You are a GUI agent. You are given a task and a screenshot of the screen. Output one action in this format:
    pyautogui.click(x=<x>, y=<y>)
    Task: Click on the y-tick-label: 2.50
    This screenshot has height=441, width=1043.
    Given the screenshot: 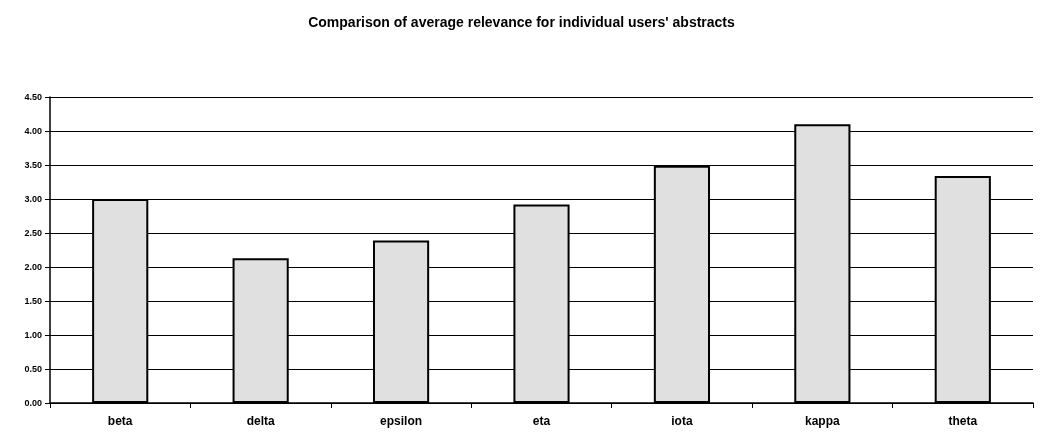 What is the action you would take?
    pyautogui.click(x=33, y=233)
    